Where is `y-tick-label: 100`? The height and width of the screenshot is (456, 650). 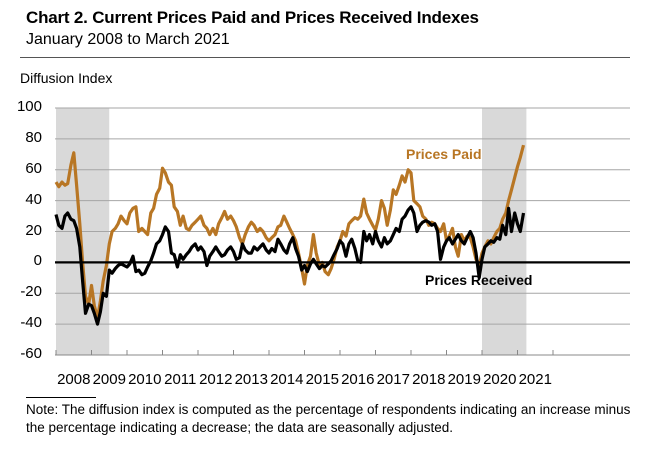
y-tick-label: 100 is located at coordinates (29, 106).